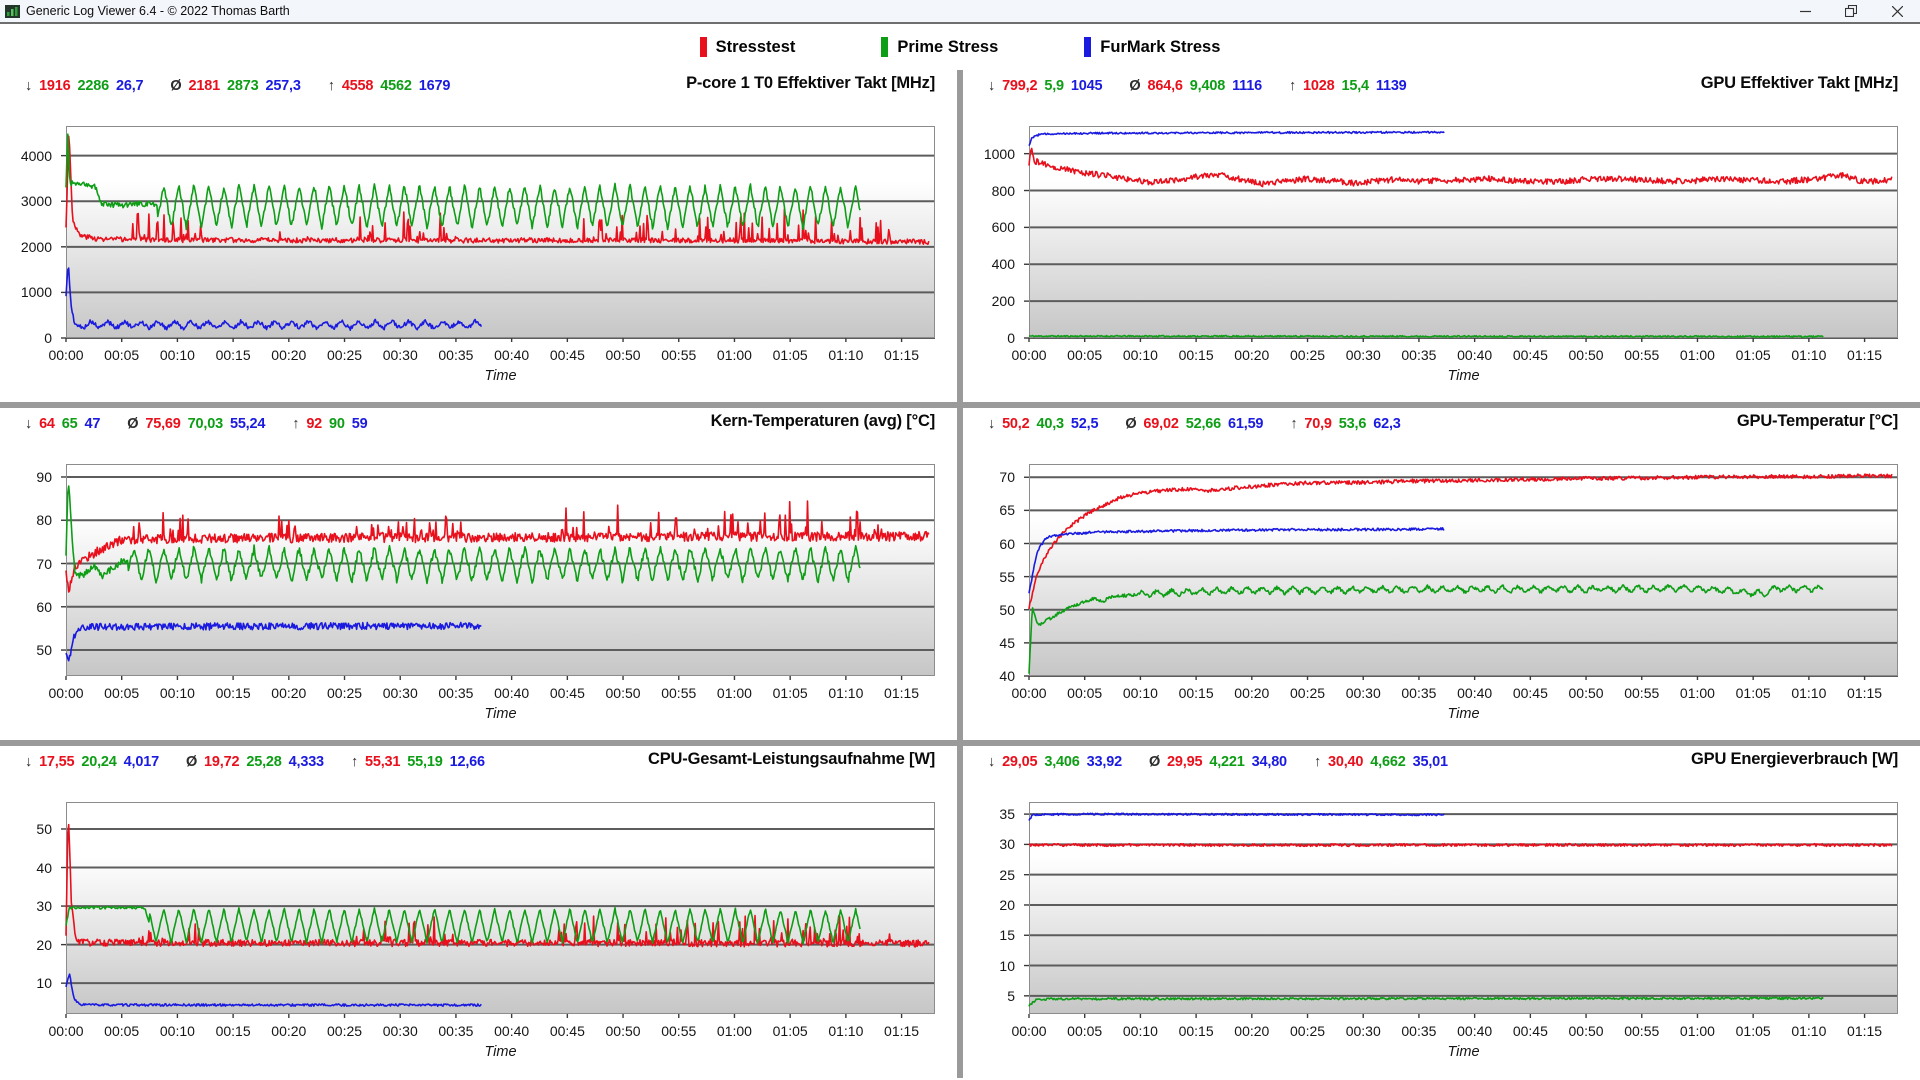 The width and height of the screenshot is (1920, 1080). Describe the element at coordinates (1185, 762) in the screenshot. I see `stat-avg-value: 29,95` at that location.